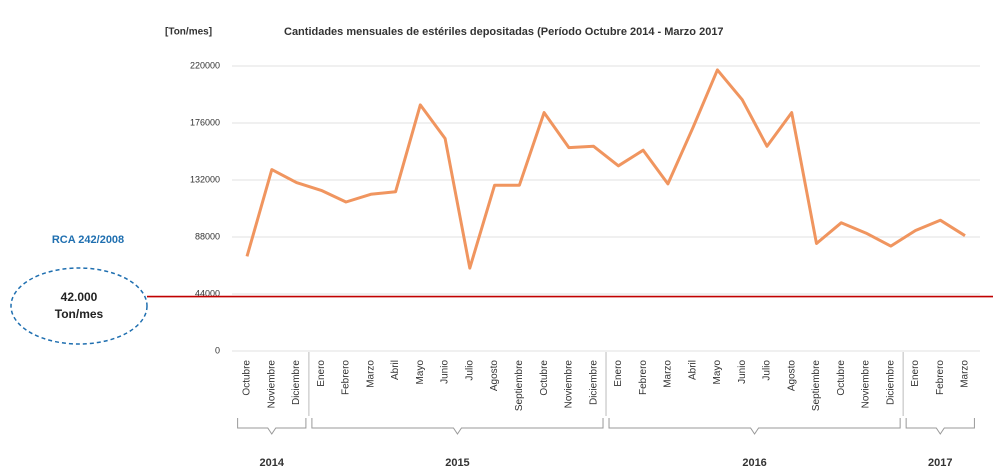 The width and height of the screenshot is (993, 471). What do you see at coordinates (457, 463) in the screenshot?
I see `year-label: 2015` at bounding box center [457, 463].